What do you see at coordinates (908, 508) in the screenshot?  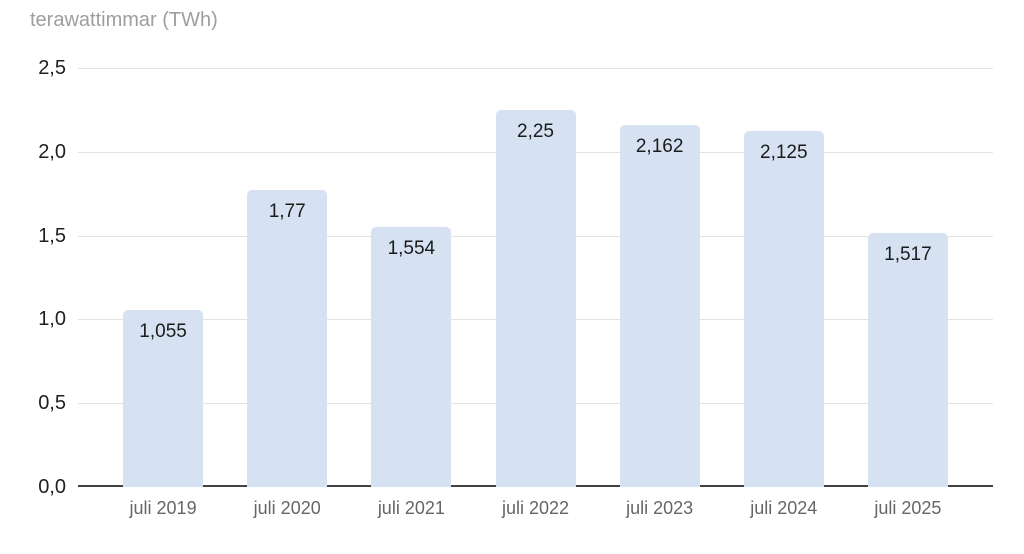 I see `x-tick-label: juli 2025` at bounding box center [908, 508].